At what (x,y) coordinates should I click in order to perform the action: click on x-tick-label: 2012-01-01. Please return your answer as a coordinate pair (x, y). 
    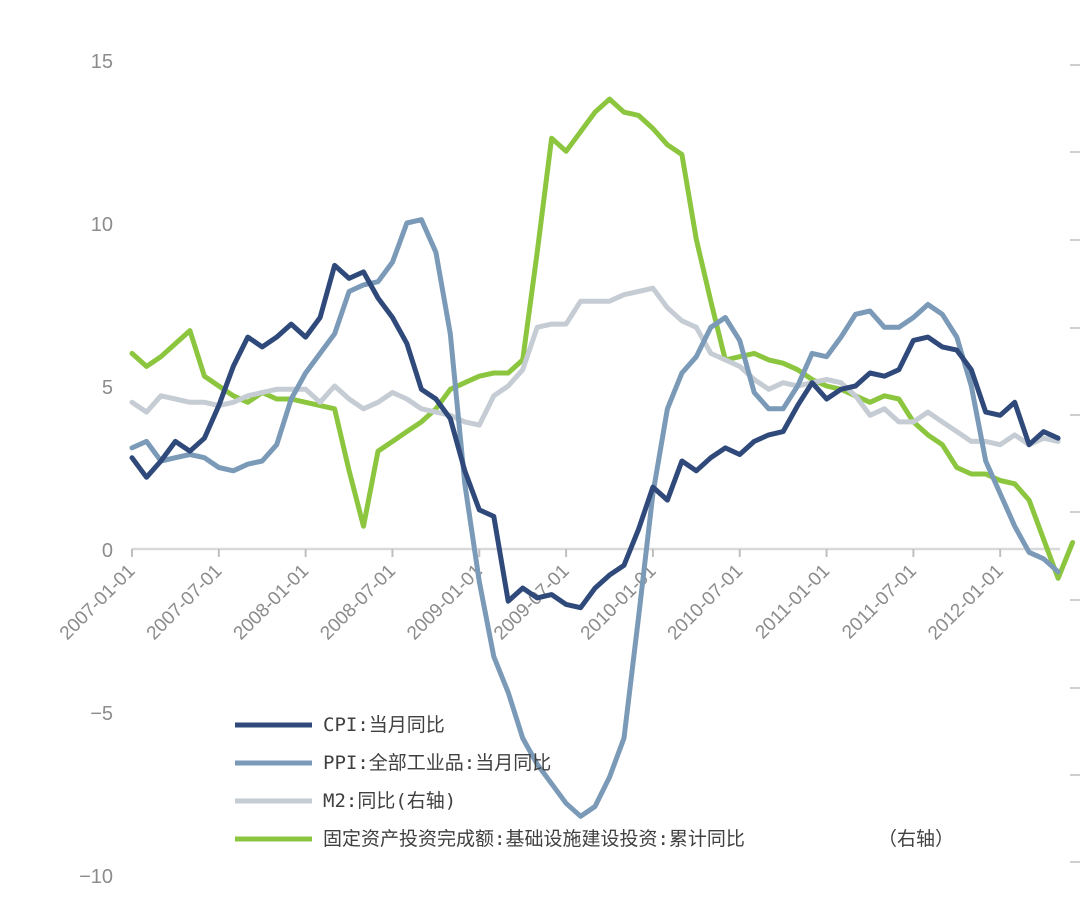
    Looking at the image, I should click on (966, 603).